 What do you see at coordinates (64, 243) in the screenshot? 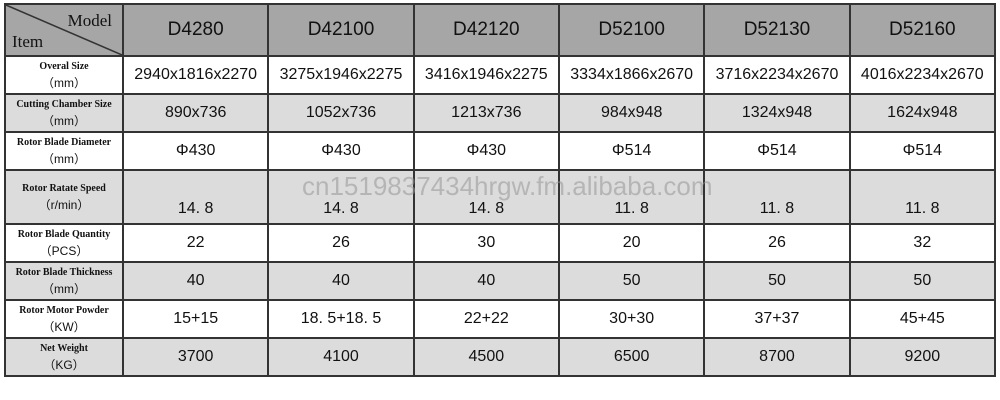
I see `row-label: Rotor Blade Quantity （PCS）` at bounding box center [64, 243].